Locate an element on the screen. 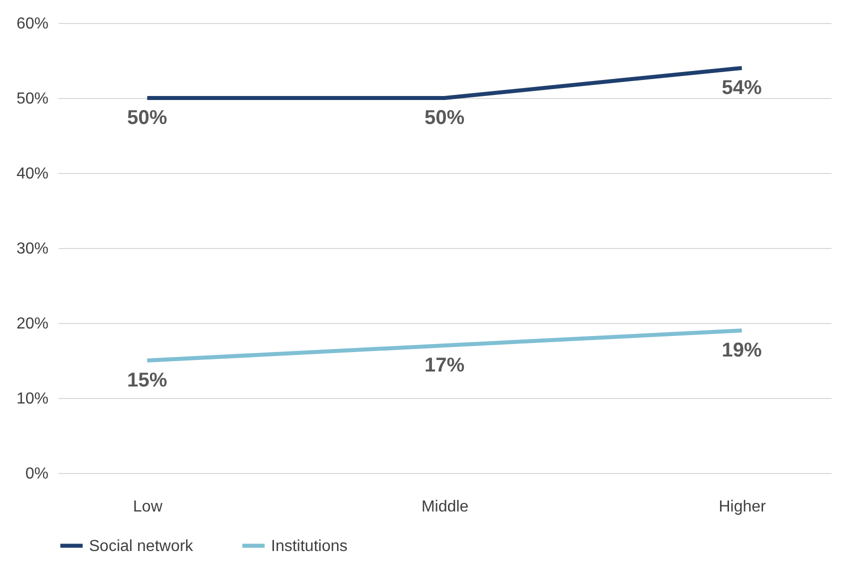 This screenshot has height=564, width=841. data-label: 54% is located at coordinates (742, 88).